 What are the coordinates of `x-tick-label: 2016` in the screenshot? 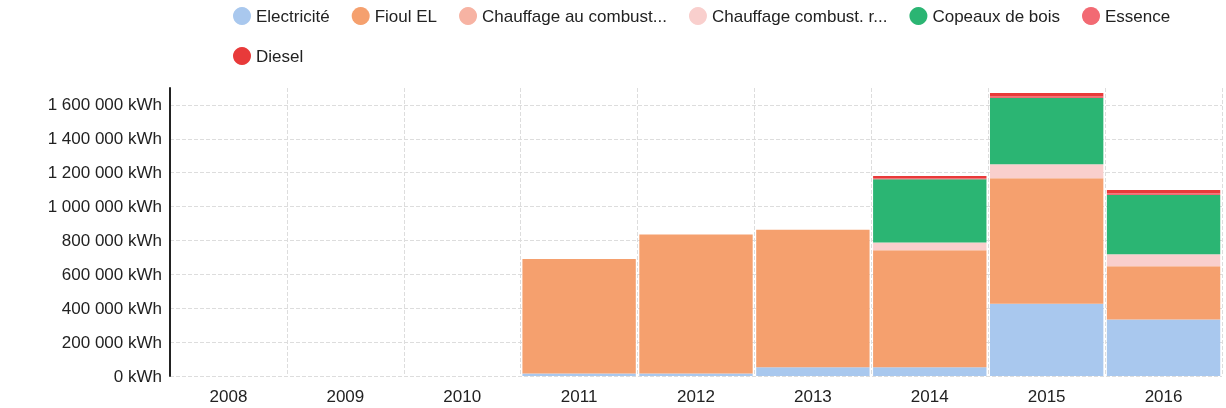 It's located at (1163, 396).